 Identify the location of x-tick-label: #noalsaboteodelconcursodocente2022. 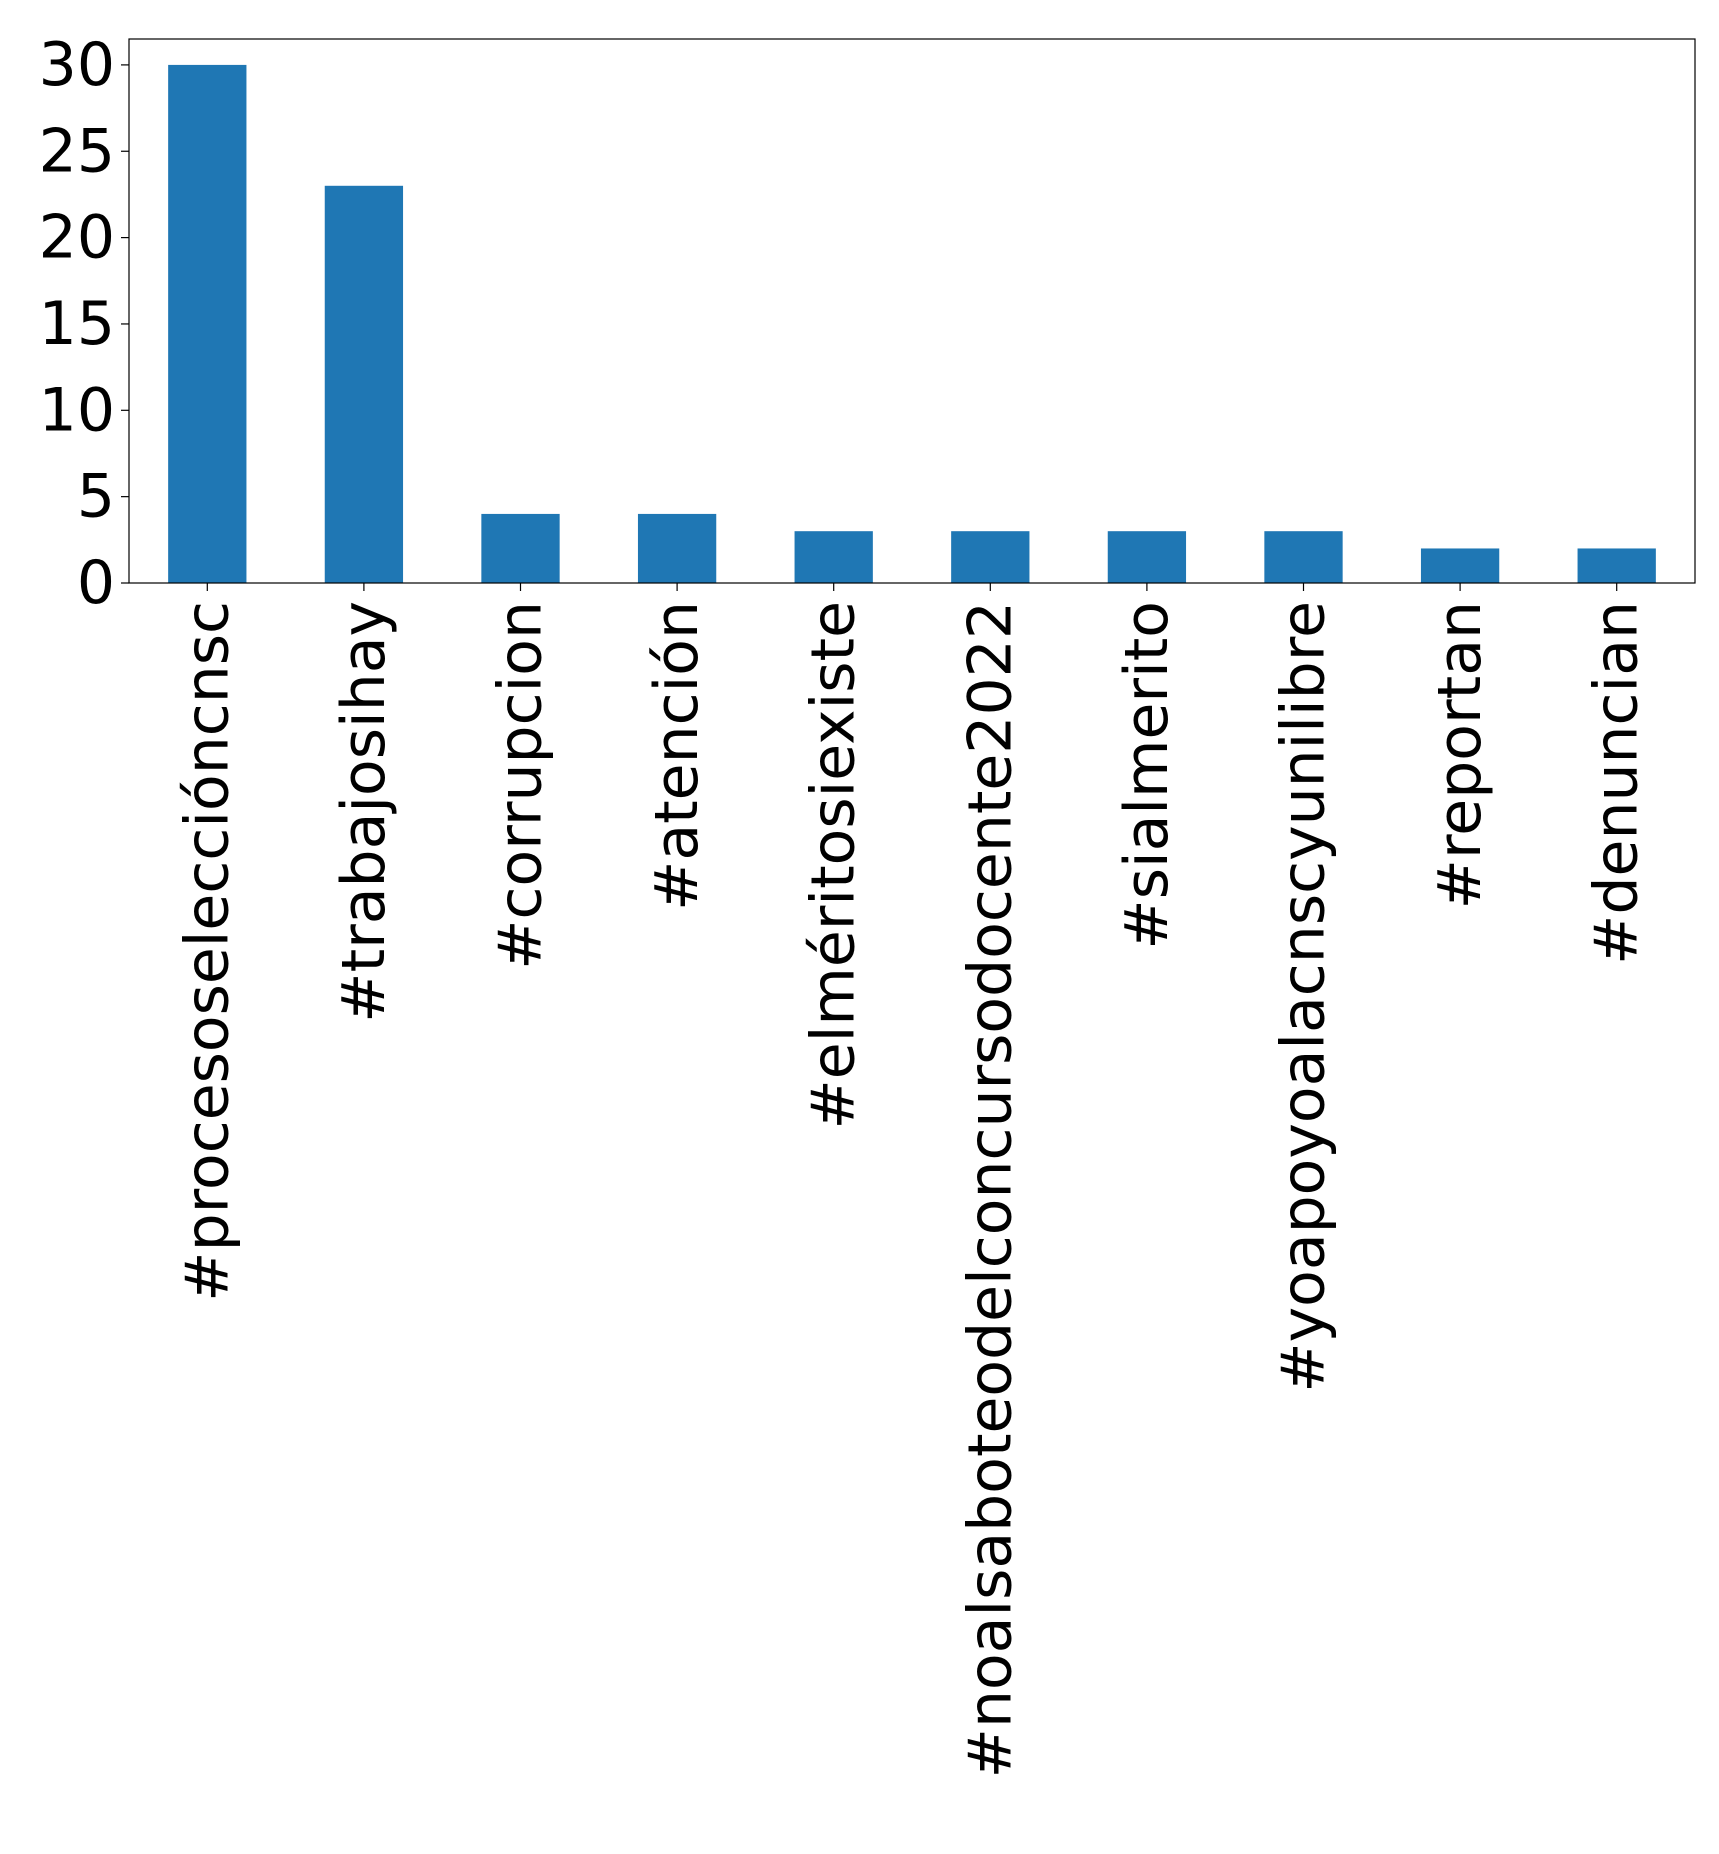
(990, 1189).